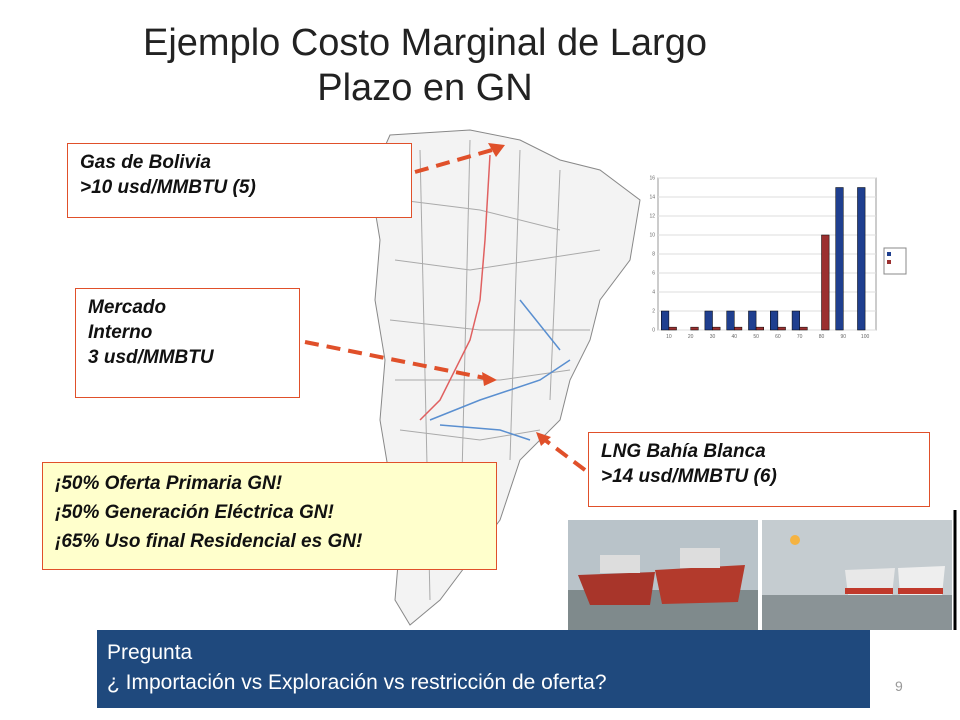 This screenshot has width=960, height=720. Describe the element at coordinates (683, 451) in the screenshot. I see `callout-line: LNG Bahía Blanca` at that location.